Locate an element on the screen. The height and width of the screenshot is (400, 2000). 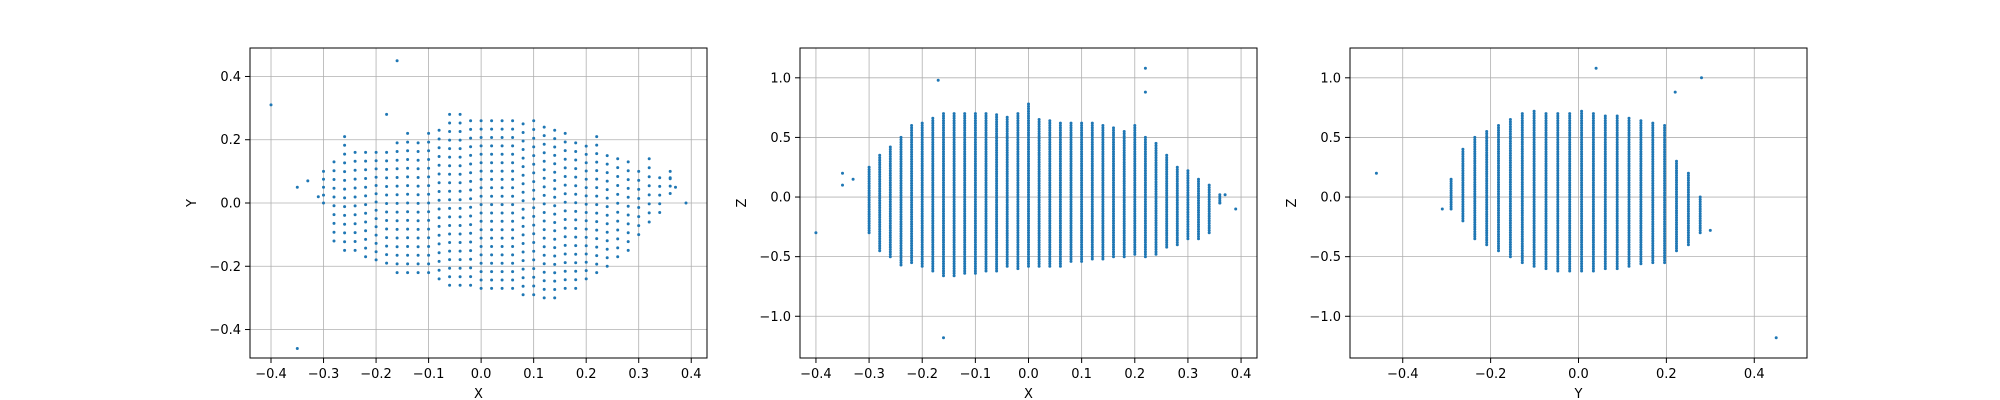
x-tick-label: 0.2 is located at coordinates (586, 374).